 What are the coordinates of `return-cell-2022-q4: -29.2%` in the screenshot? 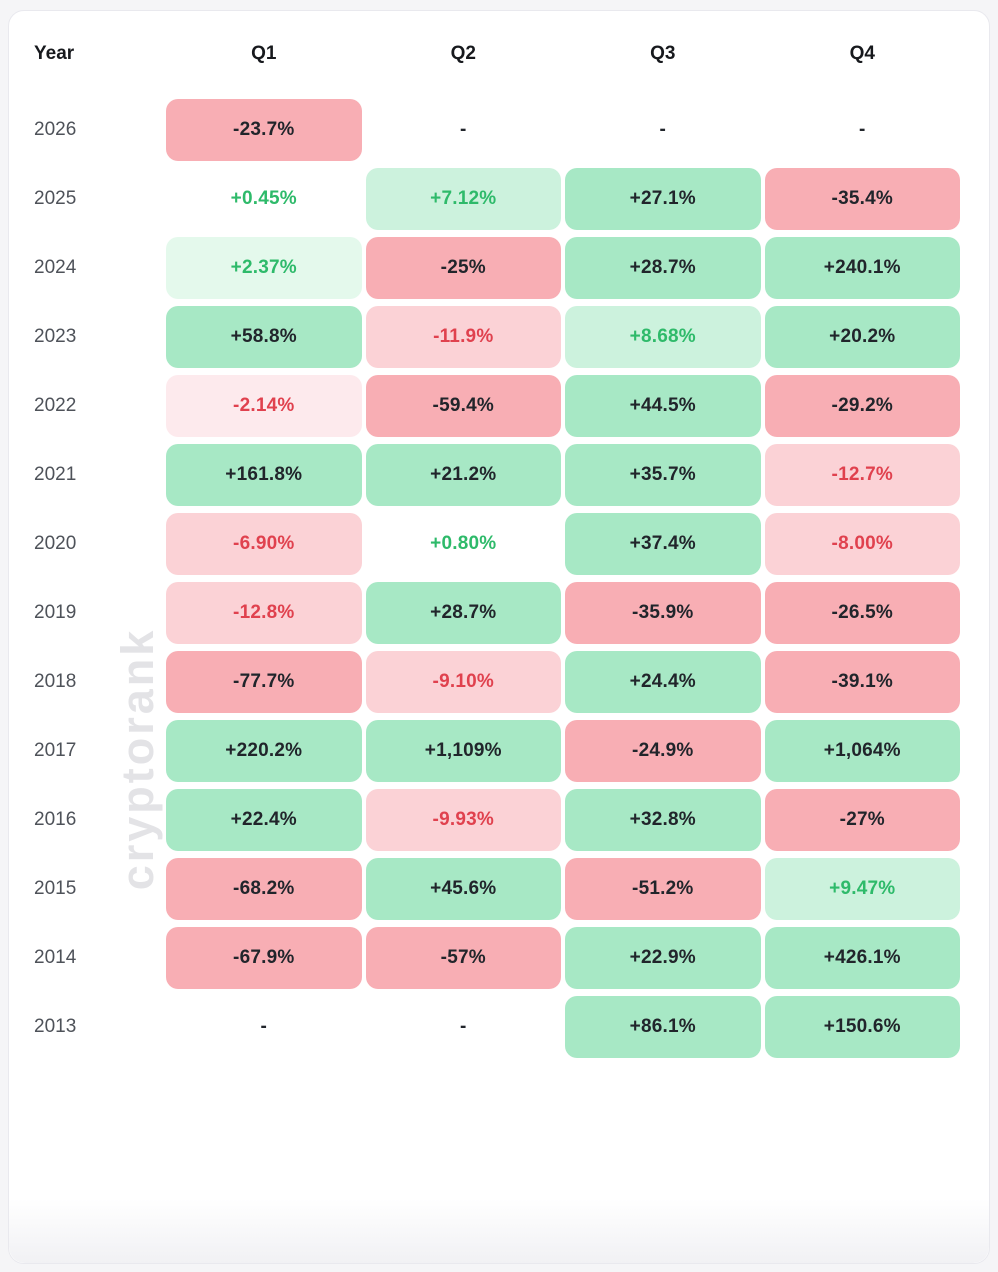 It's located at (862, 406).